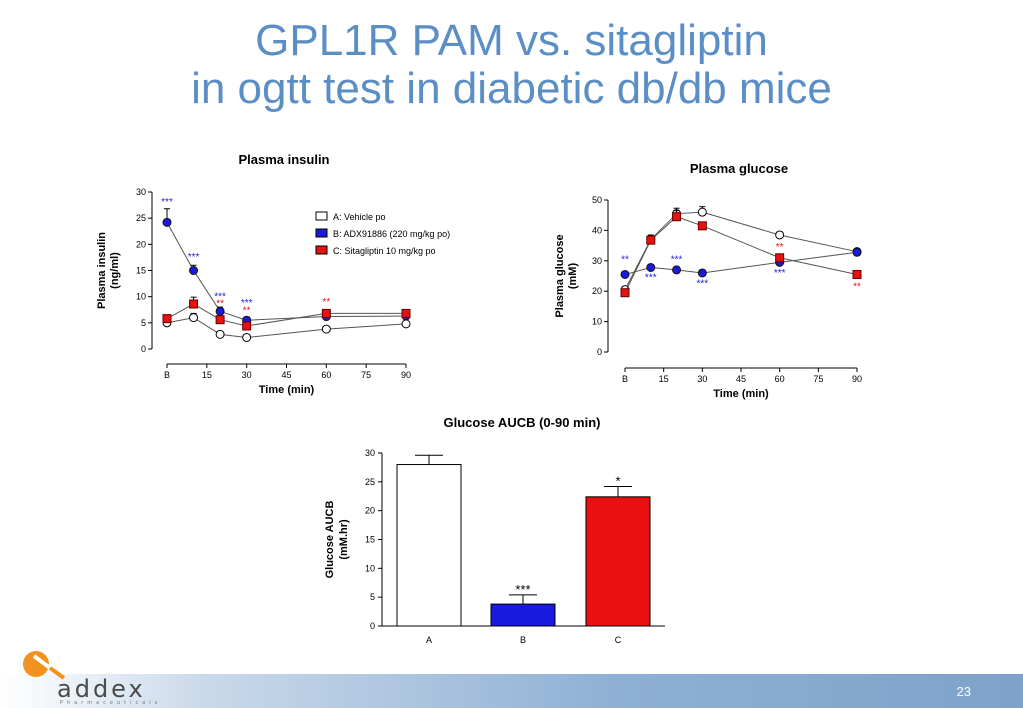 This screenshot has width=1023, height=708. I want to click on chart2-y-label-unit: (mM.hr), so click(344, 539).